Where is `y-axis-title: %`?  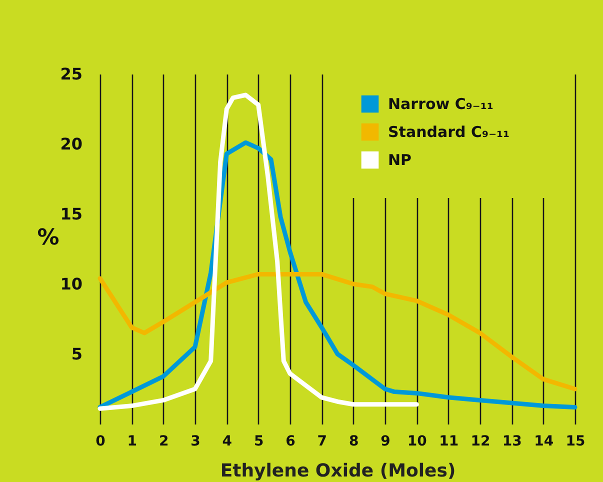 y-axis-title: % is located at coordinates (48, 238).